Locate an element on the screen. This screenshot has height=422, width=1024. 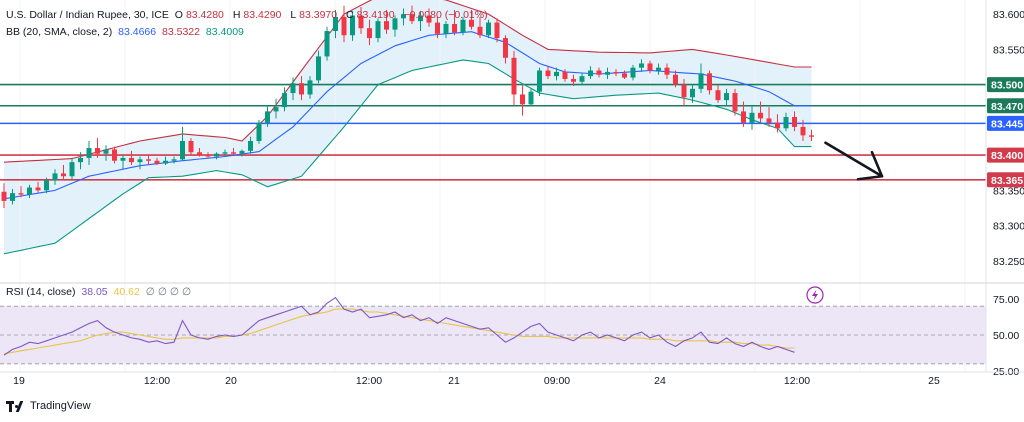
low-label: L is located at coordinates (293, 15).